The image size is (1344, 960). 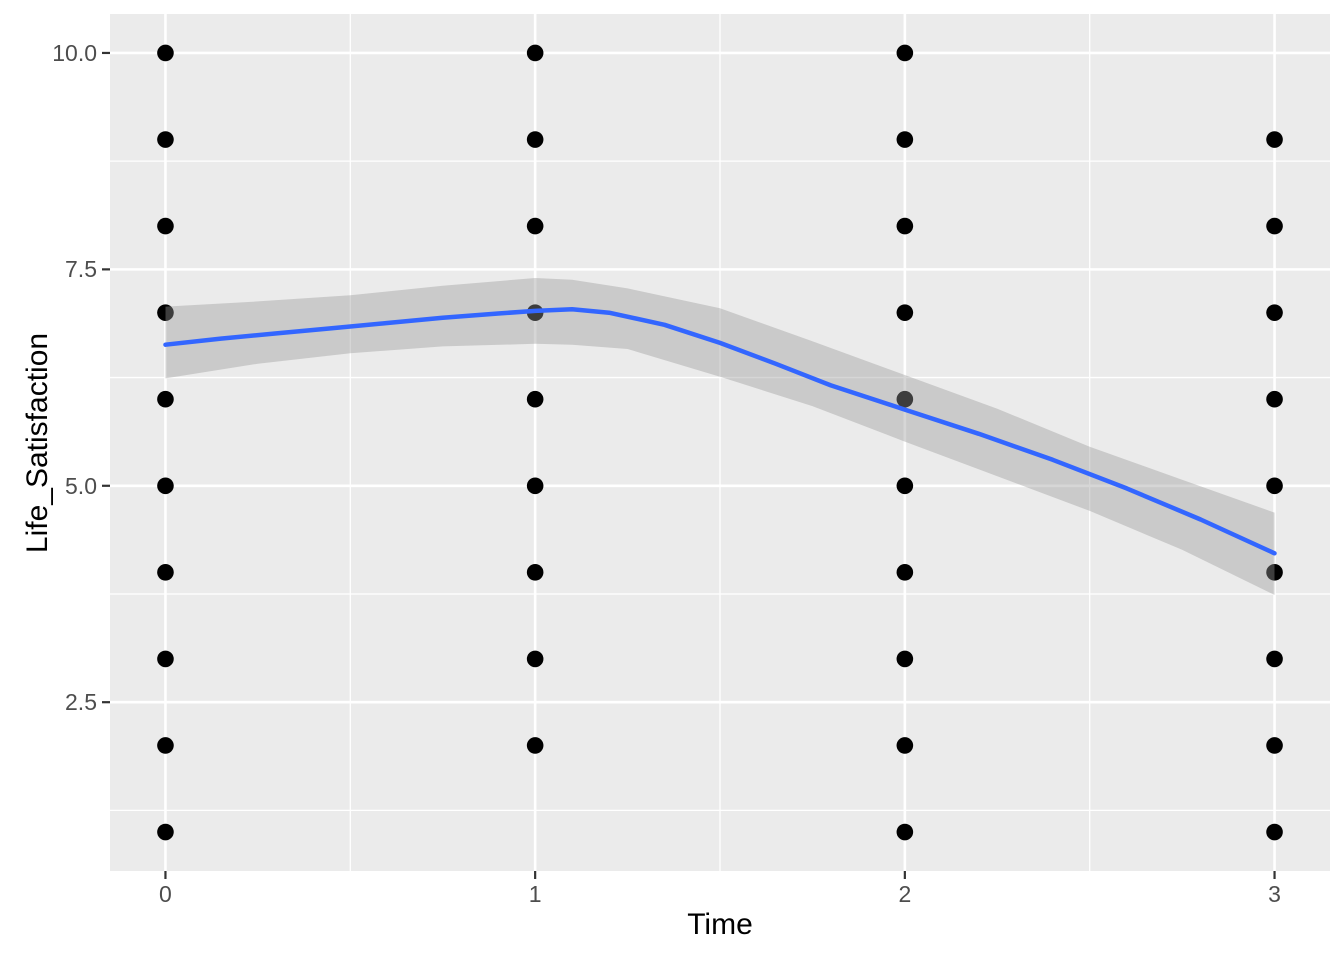 What do you see at coordinates (905, 894) in the screenshot?
I see `x-tick-label: 2` at bounding box center [905, 894].